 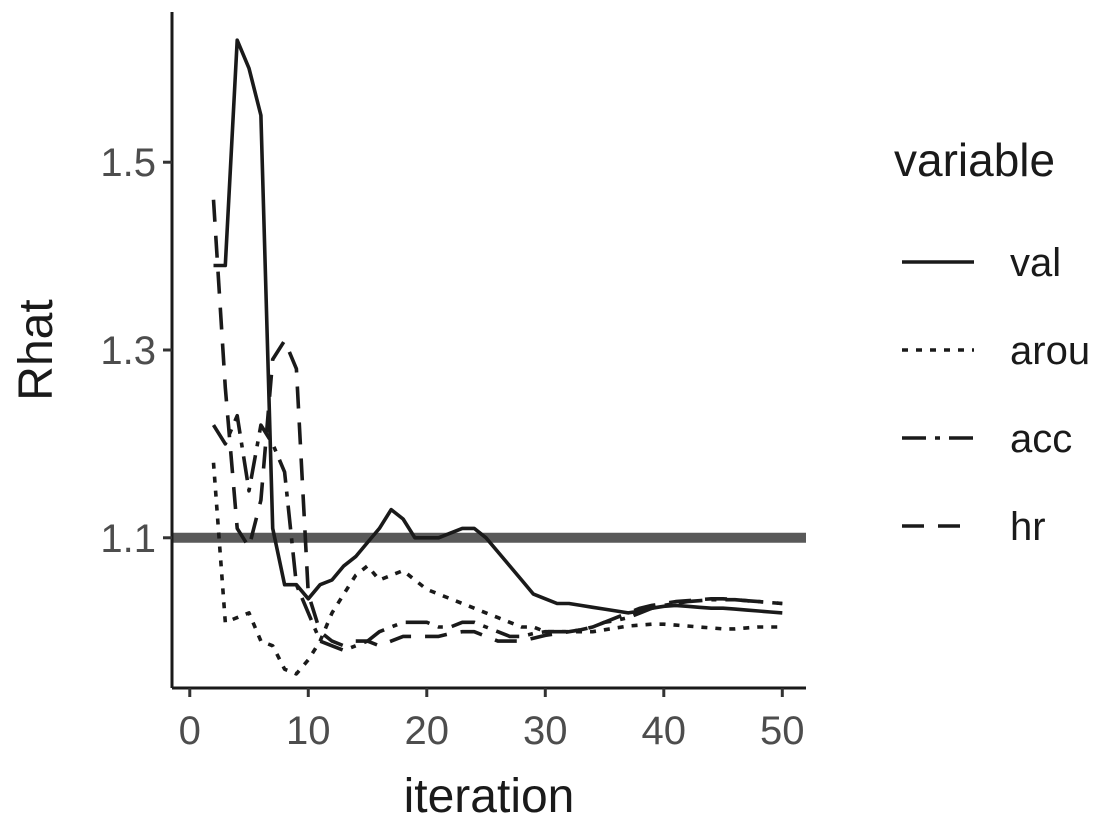 I want to click on x-tick-label: 50, so click(x=782, y=731).